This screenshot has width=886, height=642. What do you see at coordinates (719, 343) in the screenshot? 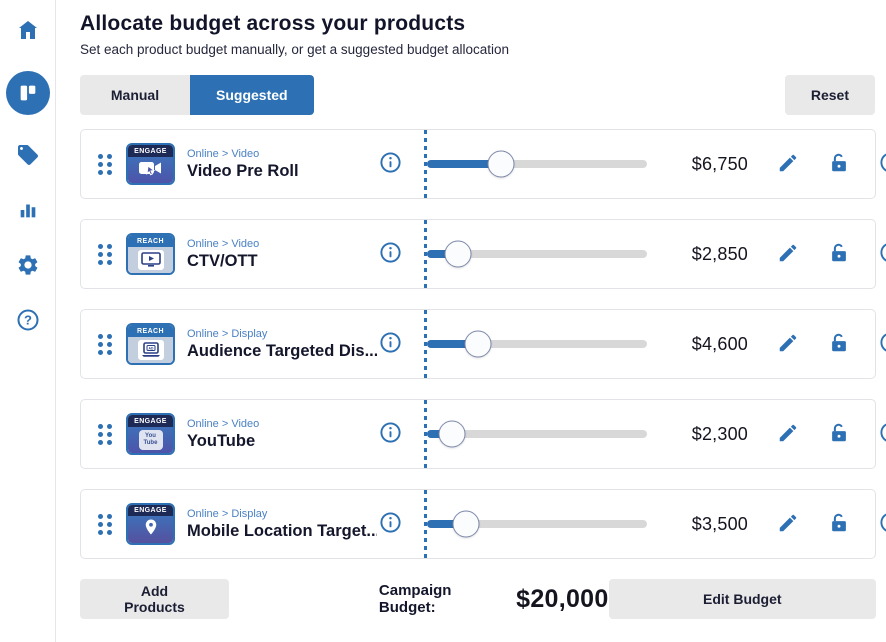
I see `budget-value: $4,600` at bounding box center [719, 343].